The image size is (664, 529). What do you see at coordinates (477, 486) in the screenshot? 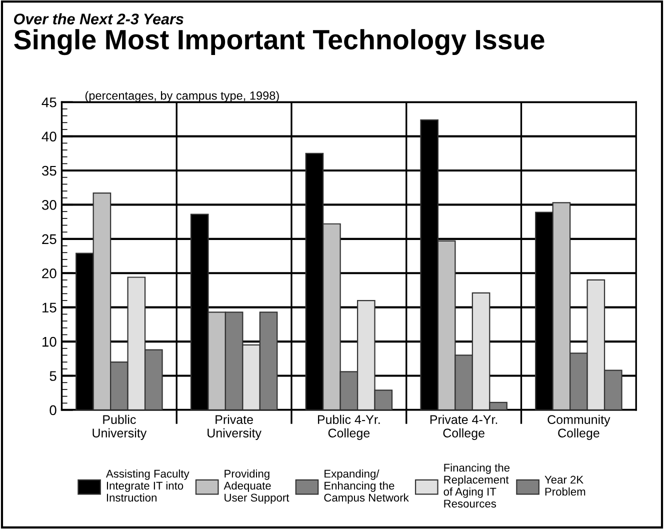
I see `legend-label: Financing the Replacement of Aging IT Resources` at bounding box center [477, 486].